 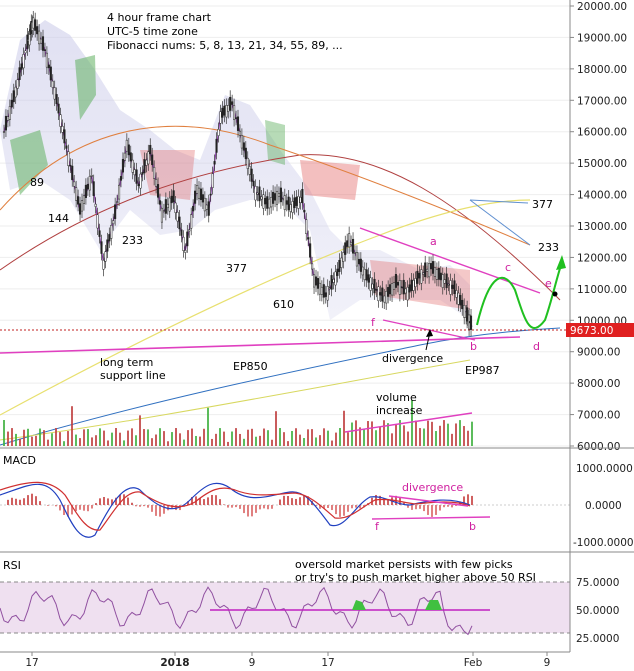 I want to click on rsi-tick-75: 75.0000, so click(x=597, y=583).